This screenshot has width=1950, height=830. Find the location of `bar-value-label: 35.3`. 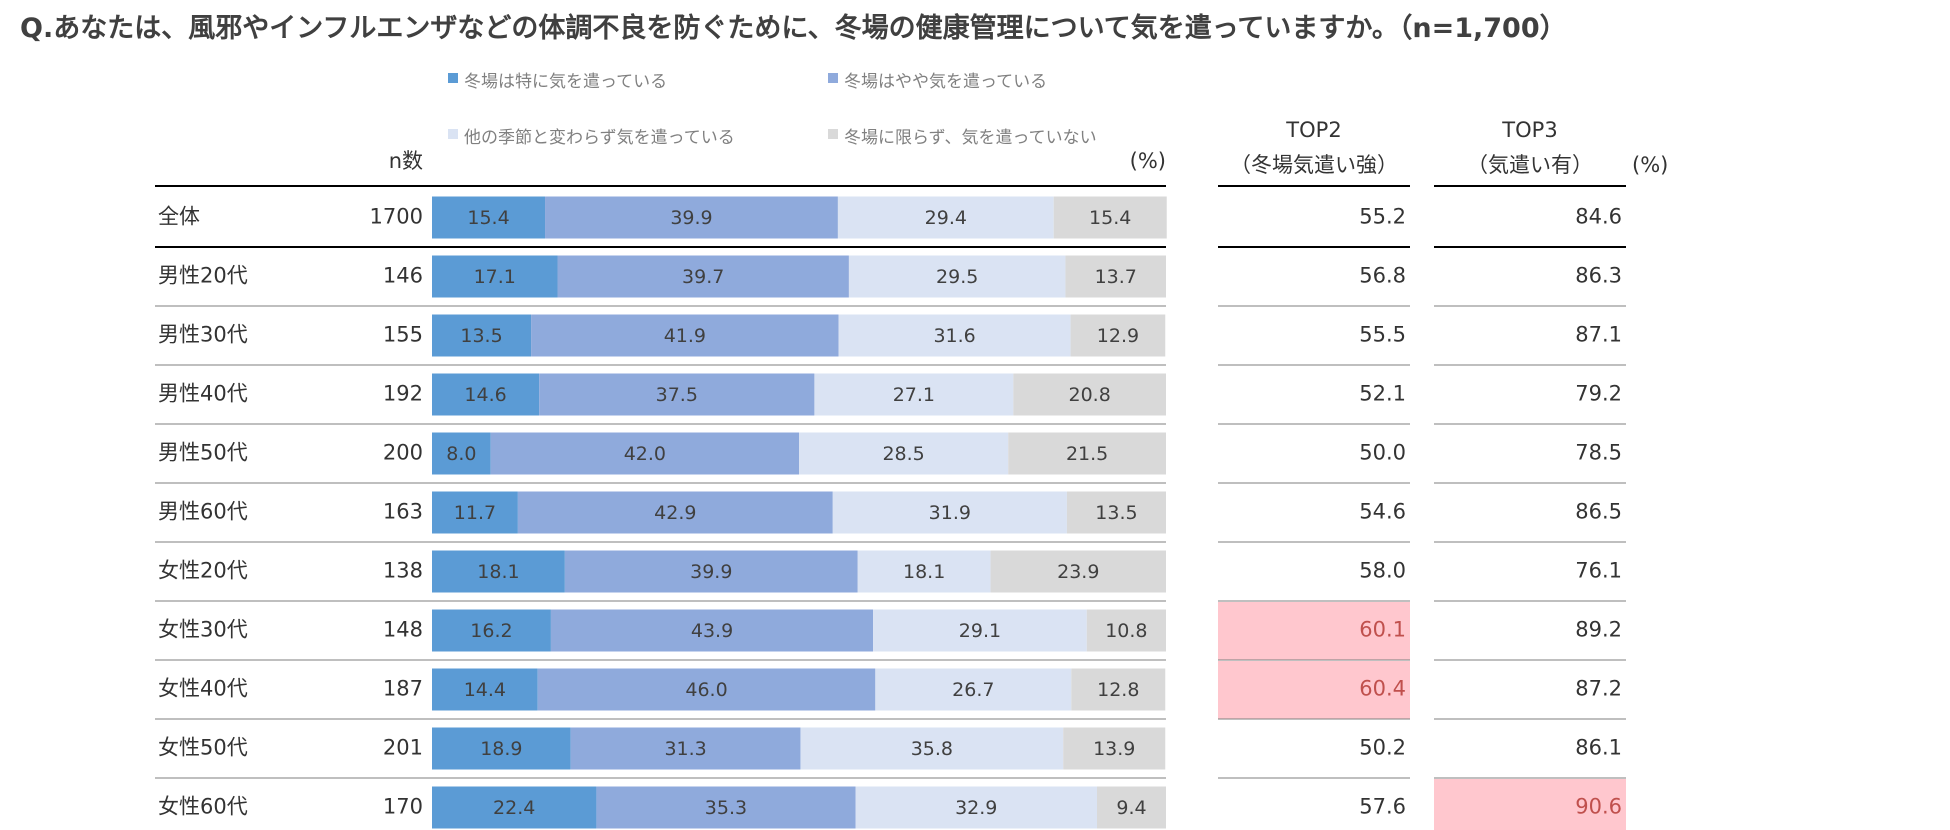

bar-value-label: 35.3 is located at coordinates (726, 808).